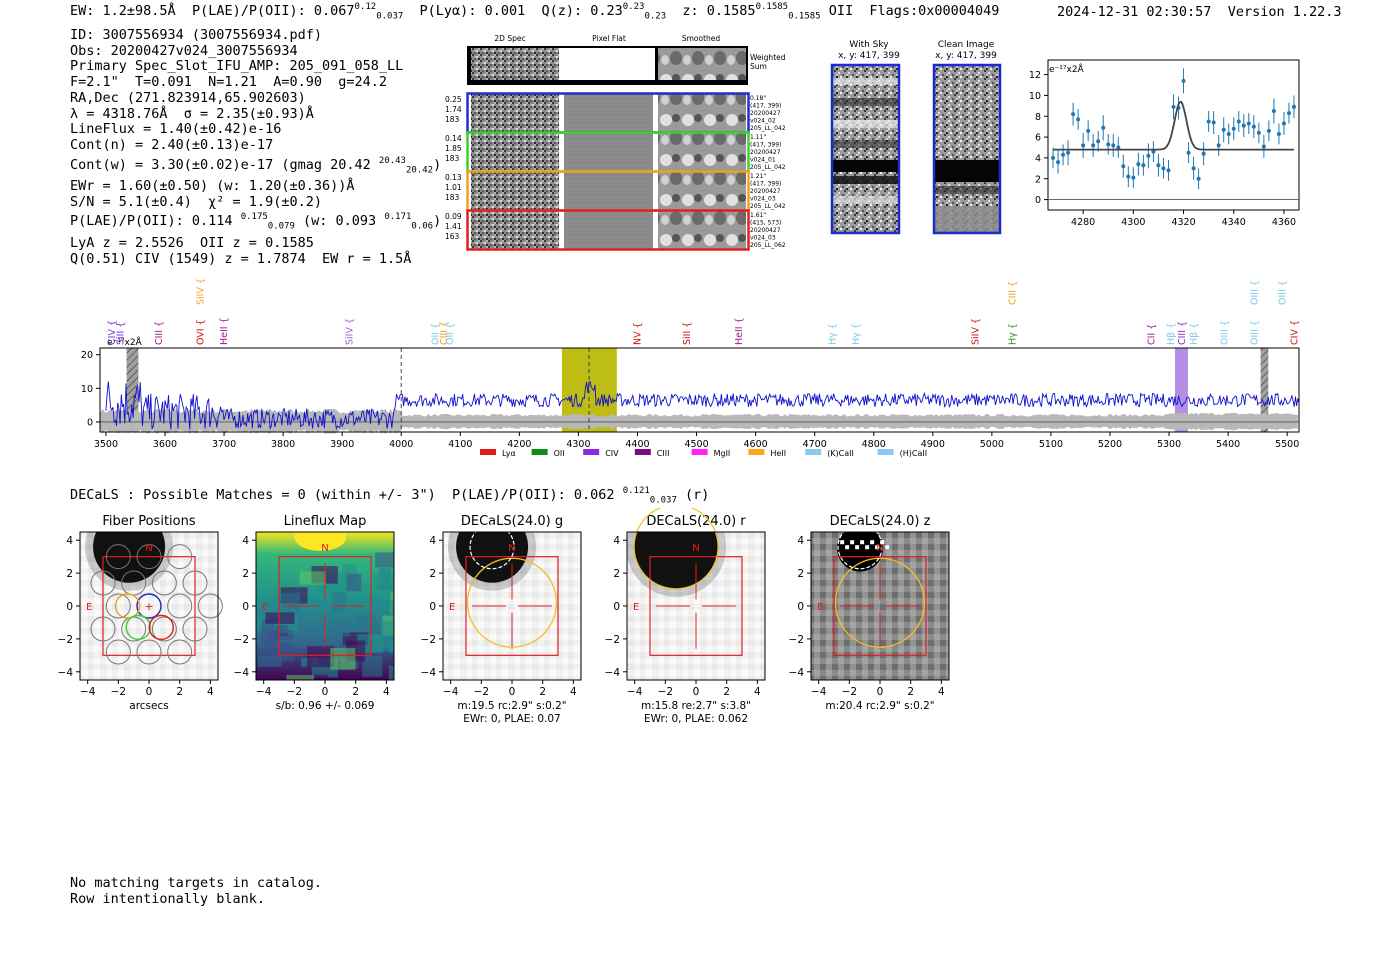  Describe the element at coordinates (636, 607) in the screenshot. I see `east-label: E` at that location.